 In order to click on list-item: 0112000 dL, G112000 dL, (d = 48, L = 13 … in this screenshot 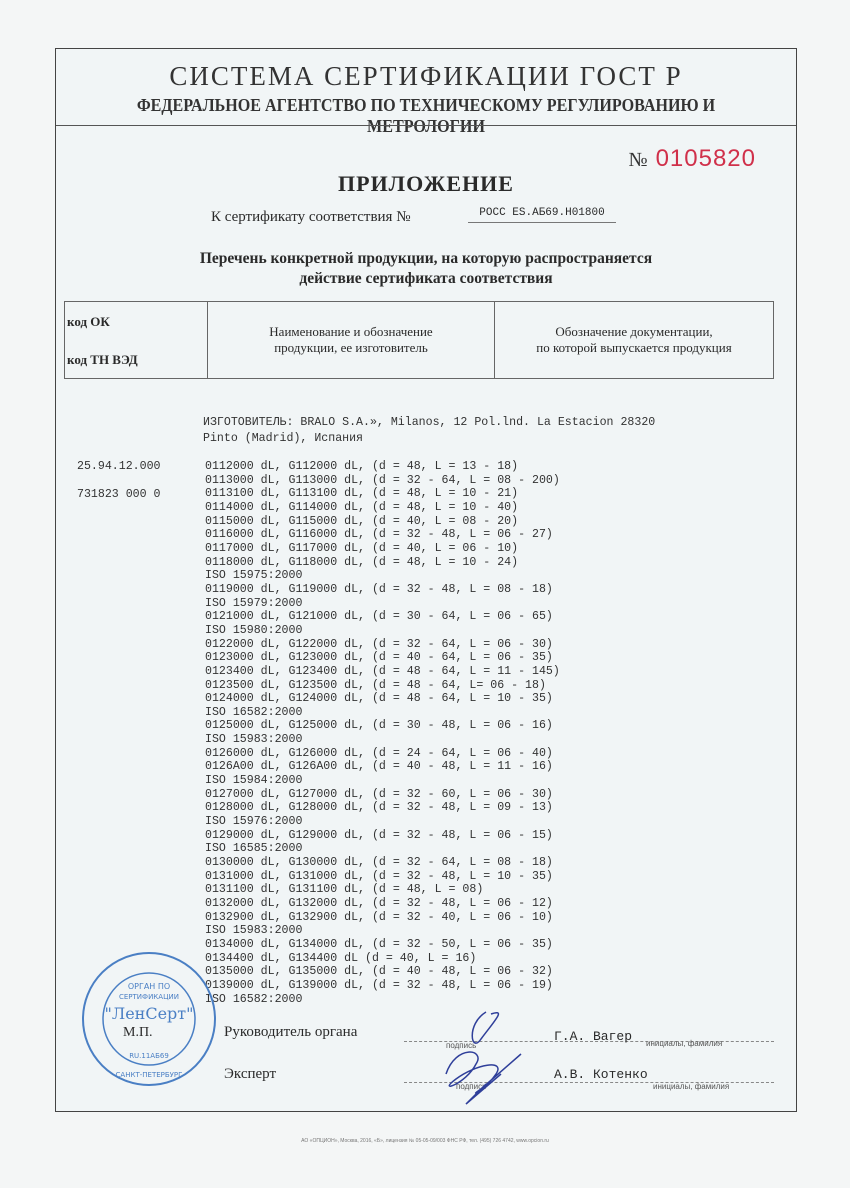, I will do `click(362, 466)`.